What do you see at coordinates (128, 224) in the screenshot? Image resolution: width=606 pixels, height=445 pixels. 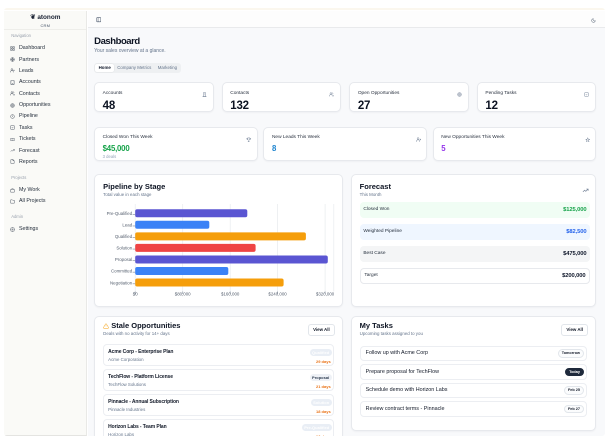 I see `svg-text: Lead` at bounding box center [128, 224].